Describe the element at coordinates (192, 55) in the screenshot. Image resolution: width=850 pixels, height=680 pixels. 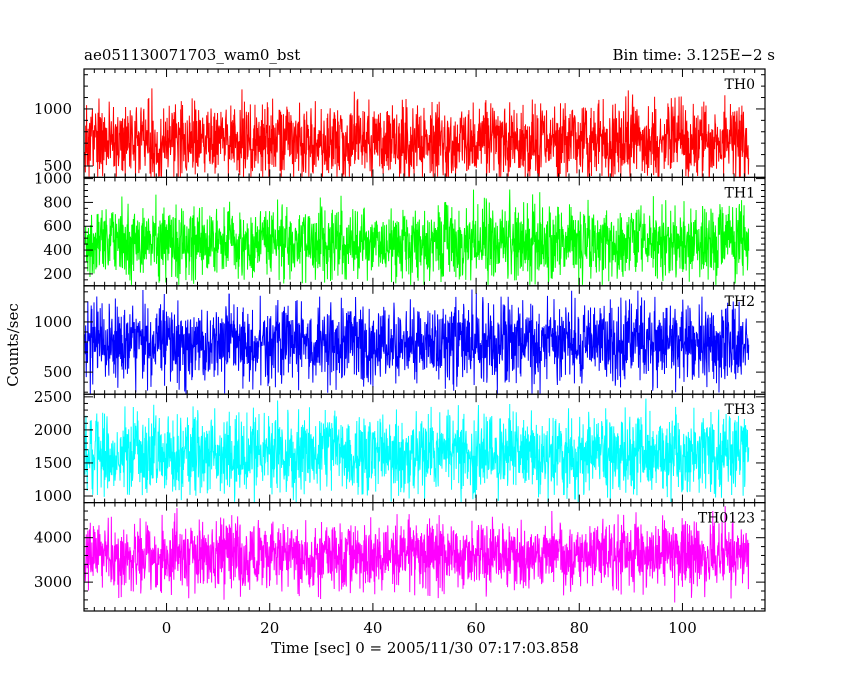
I see `header-left-title: ae051130071703_wam0_bst` at that location.